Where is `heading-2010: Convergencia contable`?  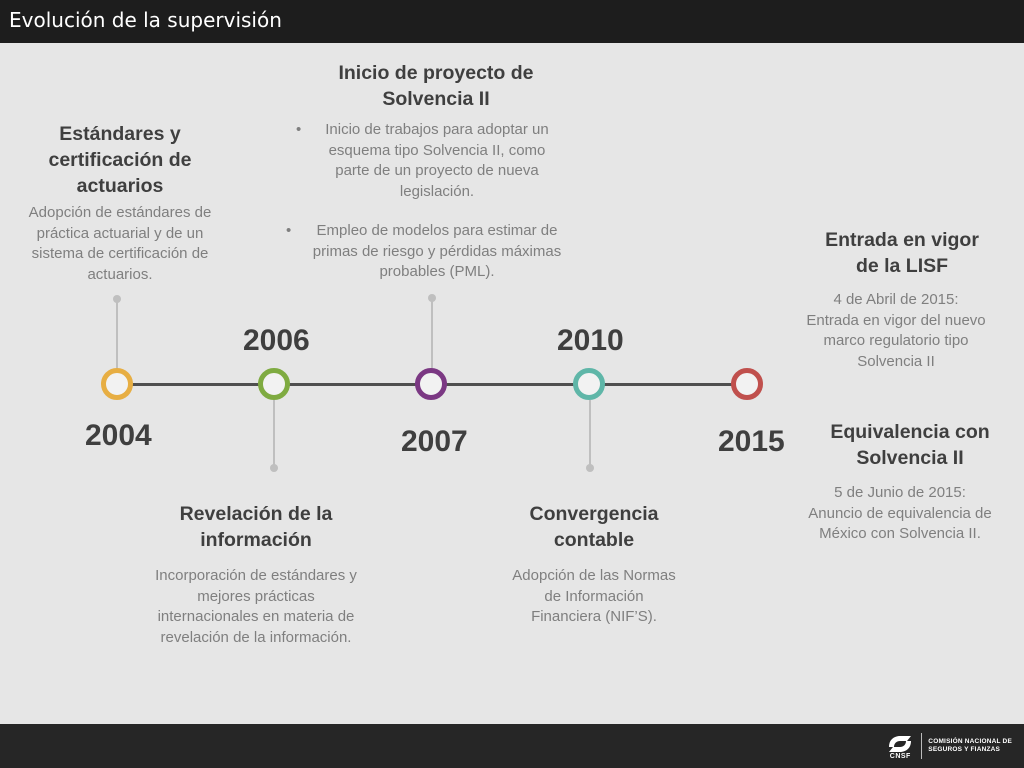
heading-2010: Convergencia contable is located at coordinates (594, 527).